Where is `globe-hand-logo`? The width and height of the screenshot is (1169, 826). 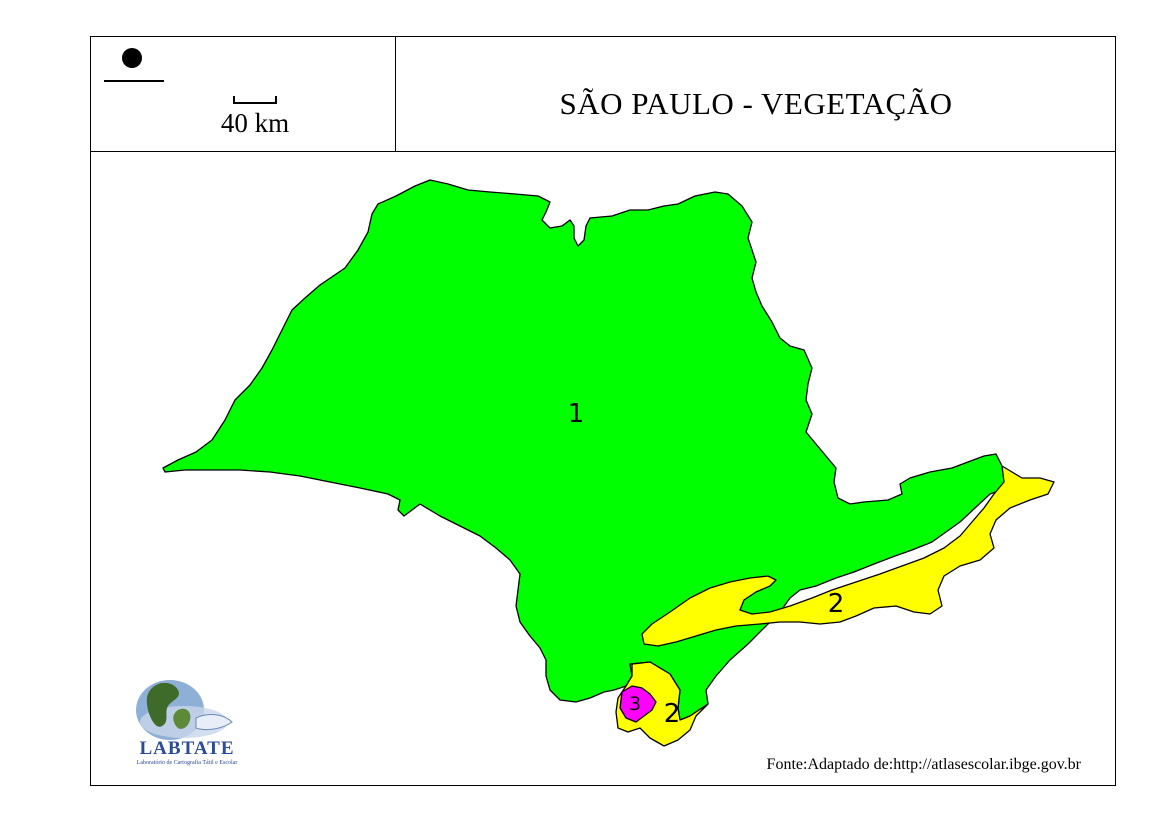 globe-hand-logo is located at coordinates (184, 710).